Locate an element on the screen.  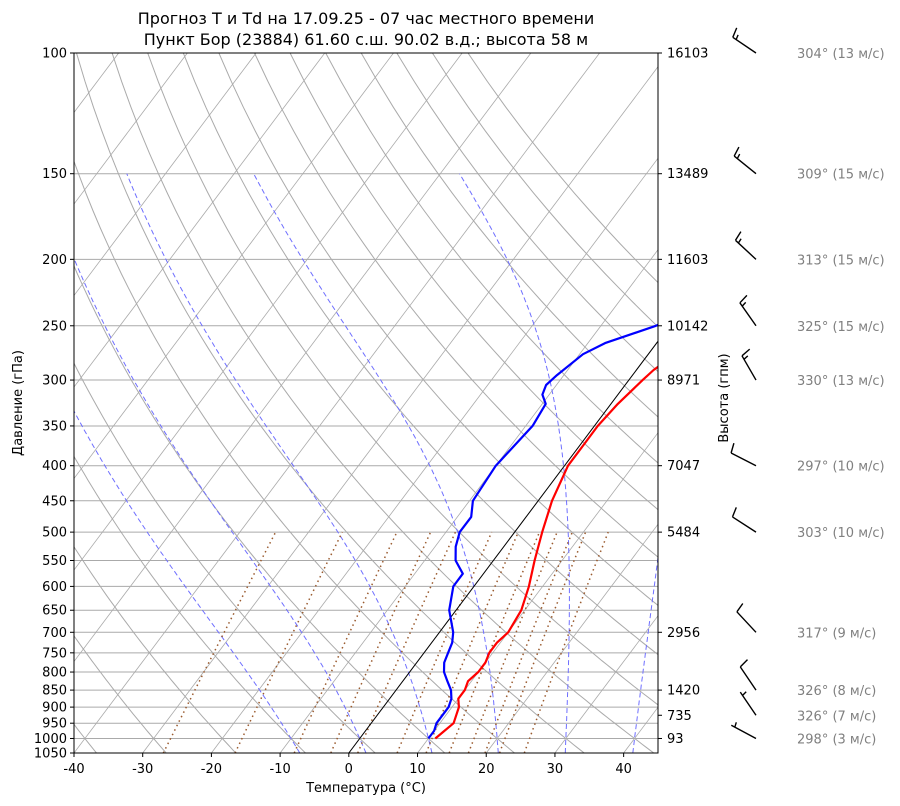
x-tick-label: 10 is located at coordinates (417, 769).